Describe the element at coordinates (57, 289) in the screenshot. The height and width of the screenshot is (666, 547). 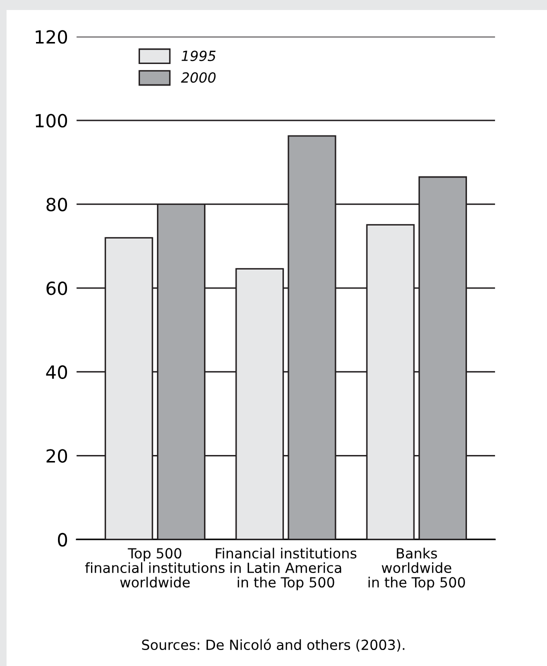
I see `y-tick-label: 60` at that location.